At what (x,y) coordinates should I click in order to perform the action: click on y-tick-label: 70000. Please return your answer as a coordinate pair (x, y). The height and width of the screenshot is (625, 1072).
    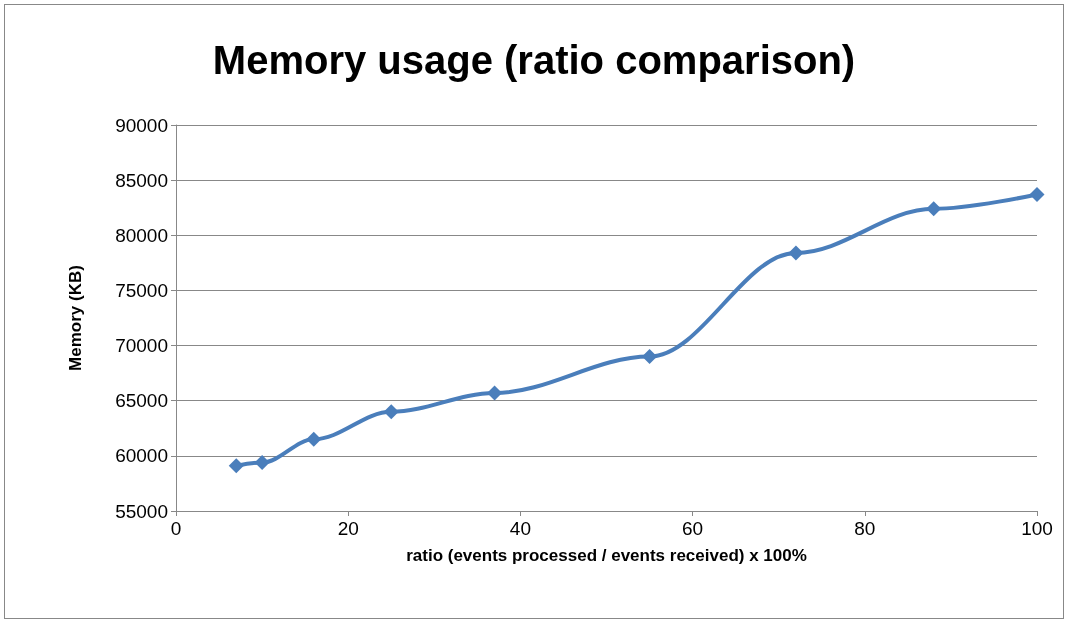
    Looking at the image, I should click on (141, 346).